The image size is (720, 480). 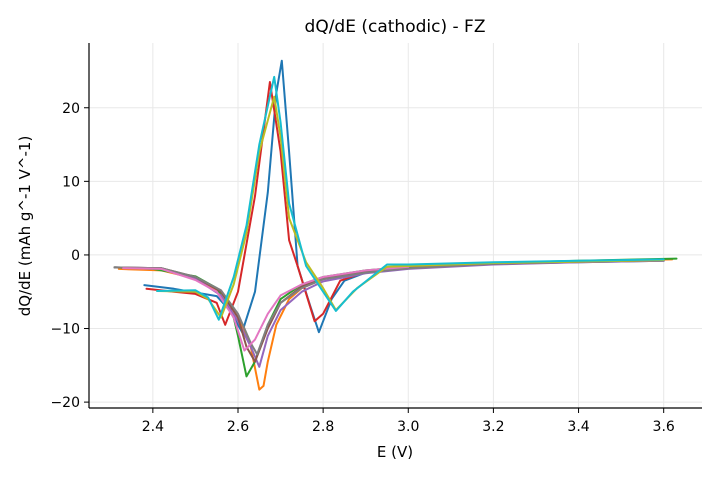 I want to click on x-tick-label: 3.6, so click(x=664, y=427).